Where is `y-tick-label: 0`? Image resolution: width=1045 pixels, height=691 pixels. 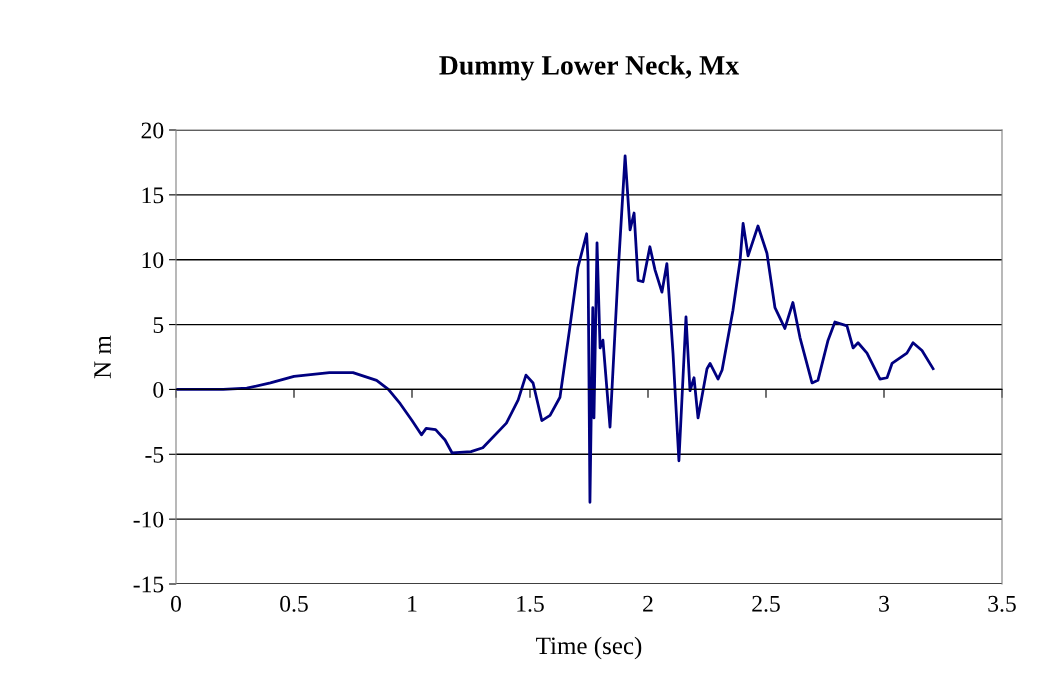 y-tick-label: 0 is located at coordinates (158, 389).